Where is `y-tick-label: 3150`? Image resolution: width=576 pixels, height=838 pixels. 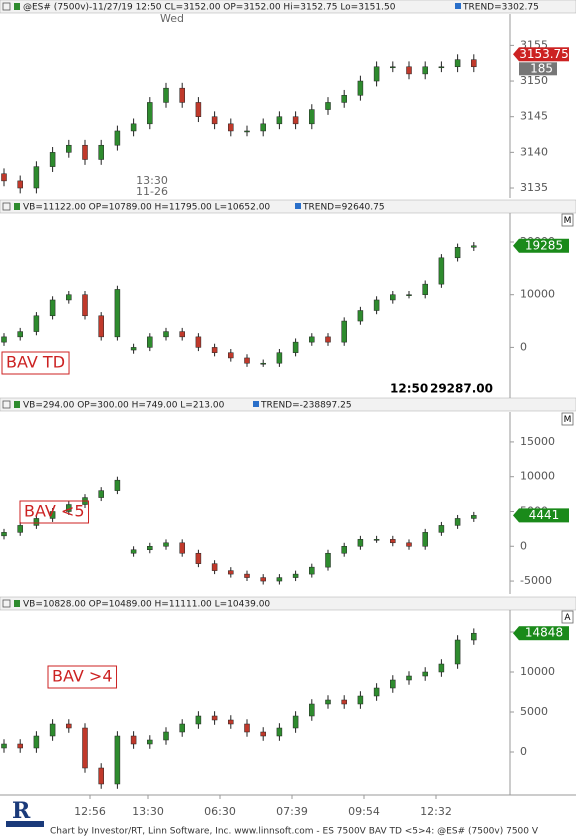
y-tick-label: 3150 is located at coordinates (534, 80).